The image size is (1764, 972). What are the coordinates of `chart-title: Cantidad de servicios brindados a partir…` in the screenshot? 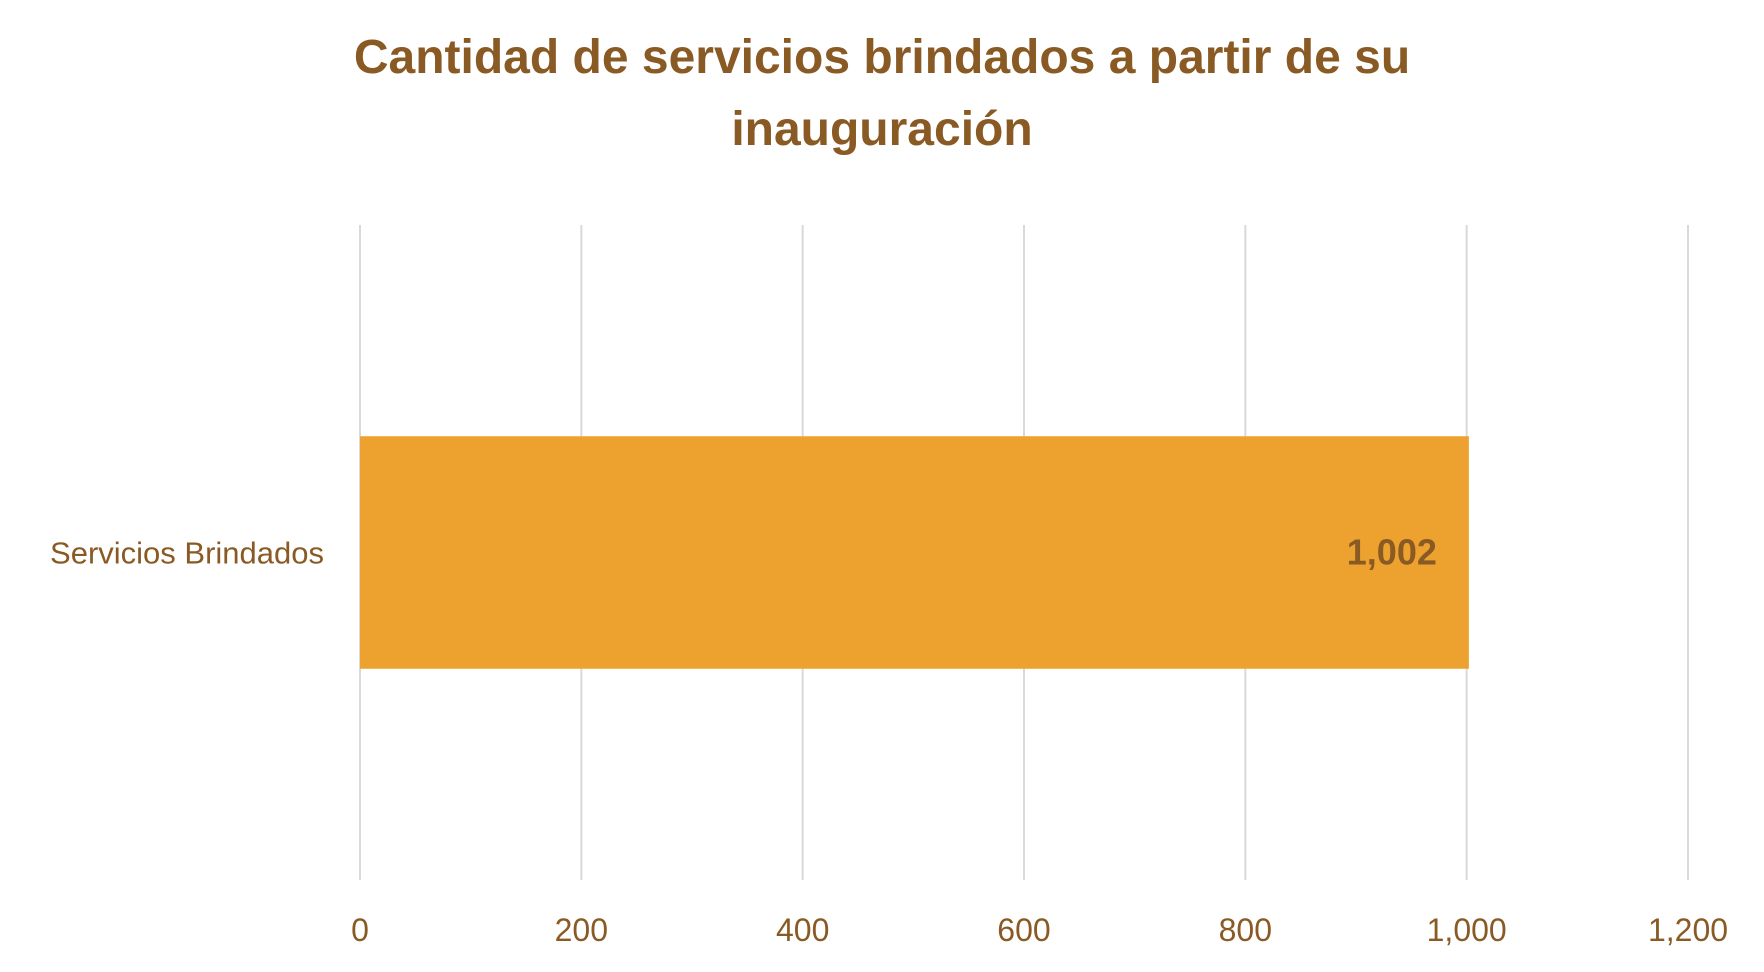 It's located at (882, 93).